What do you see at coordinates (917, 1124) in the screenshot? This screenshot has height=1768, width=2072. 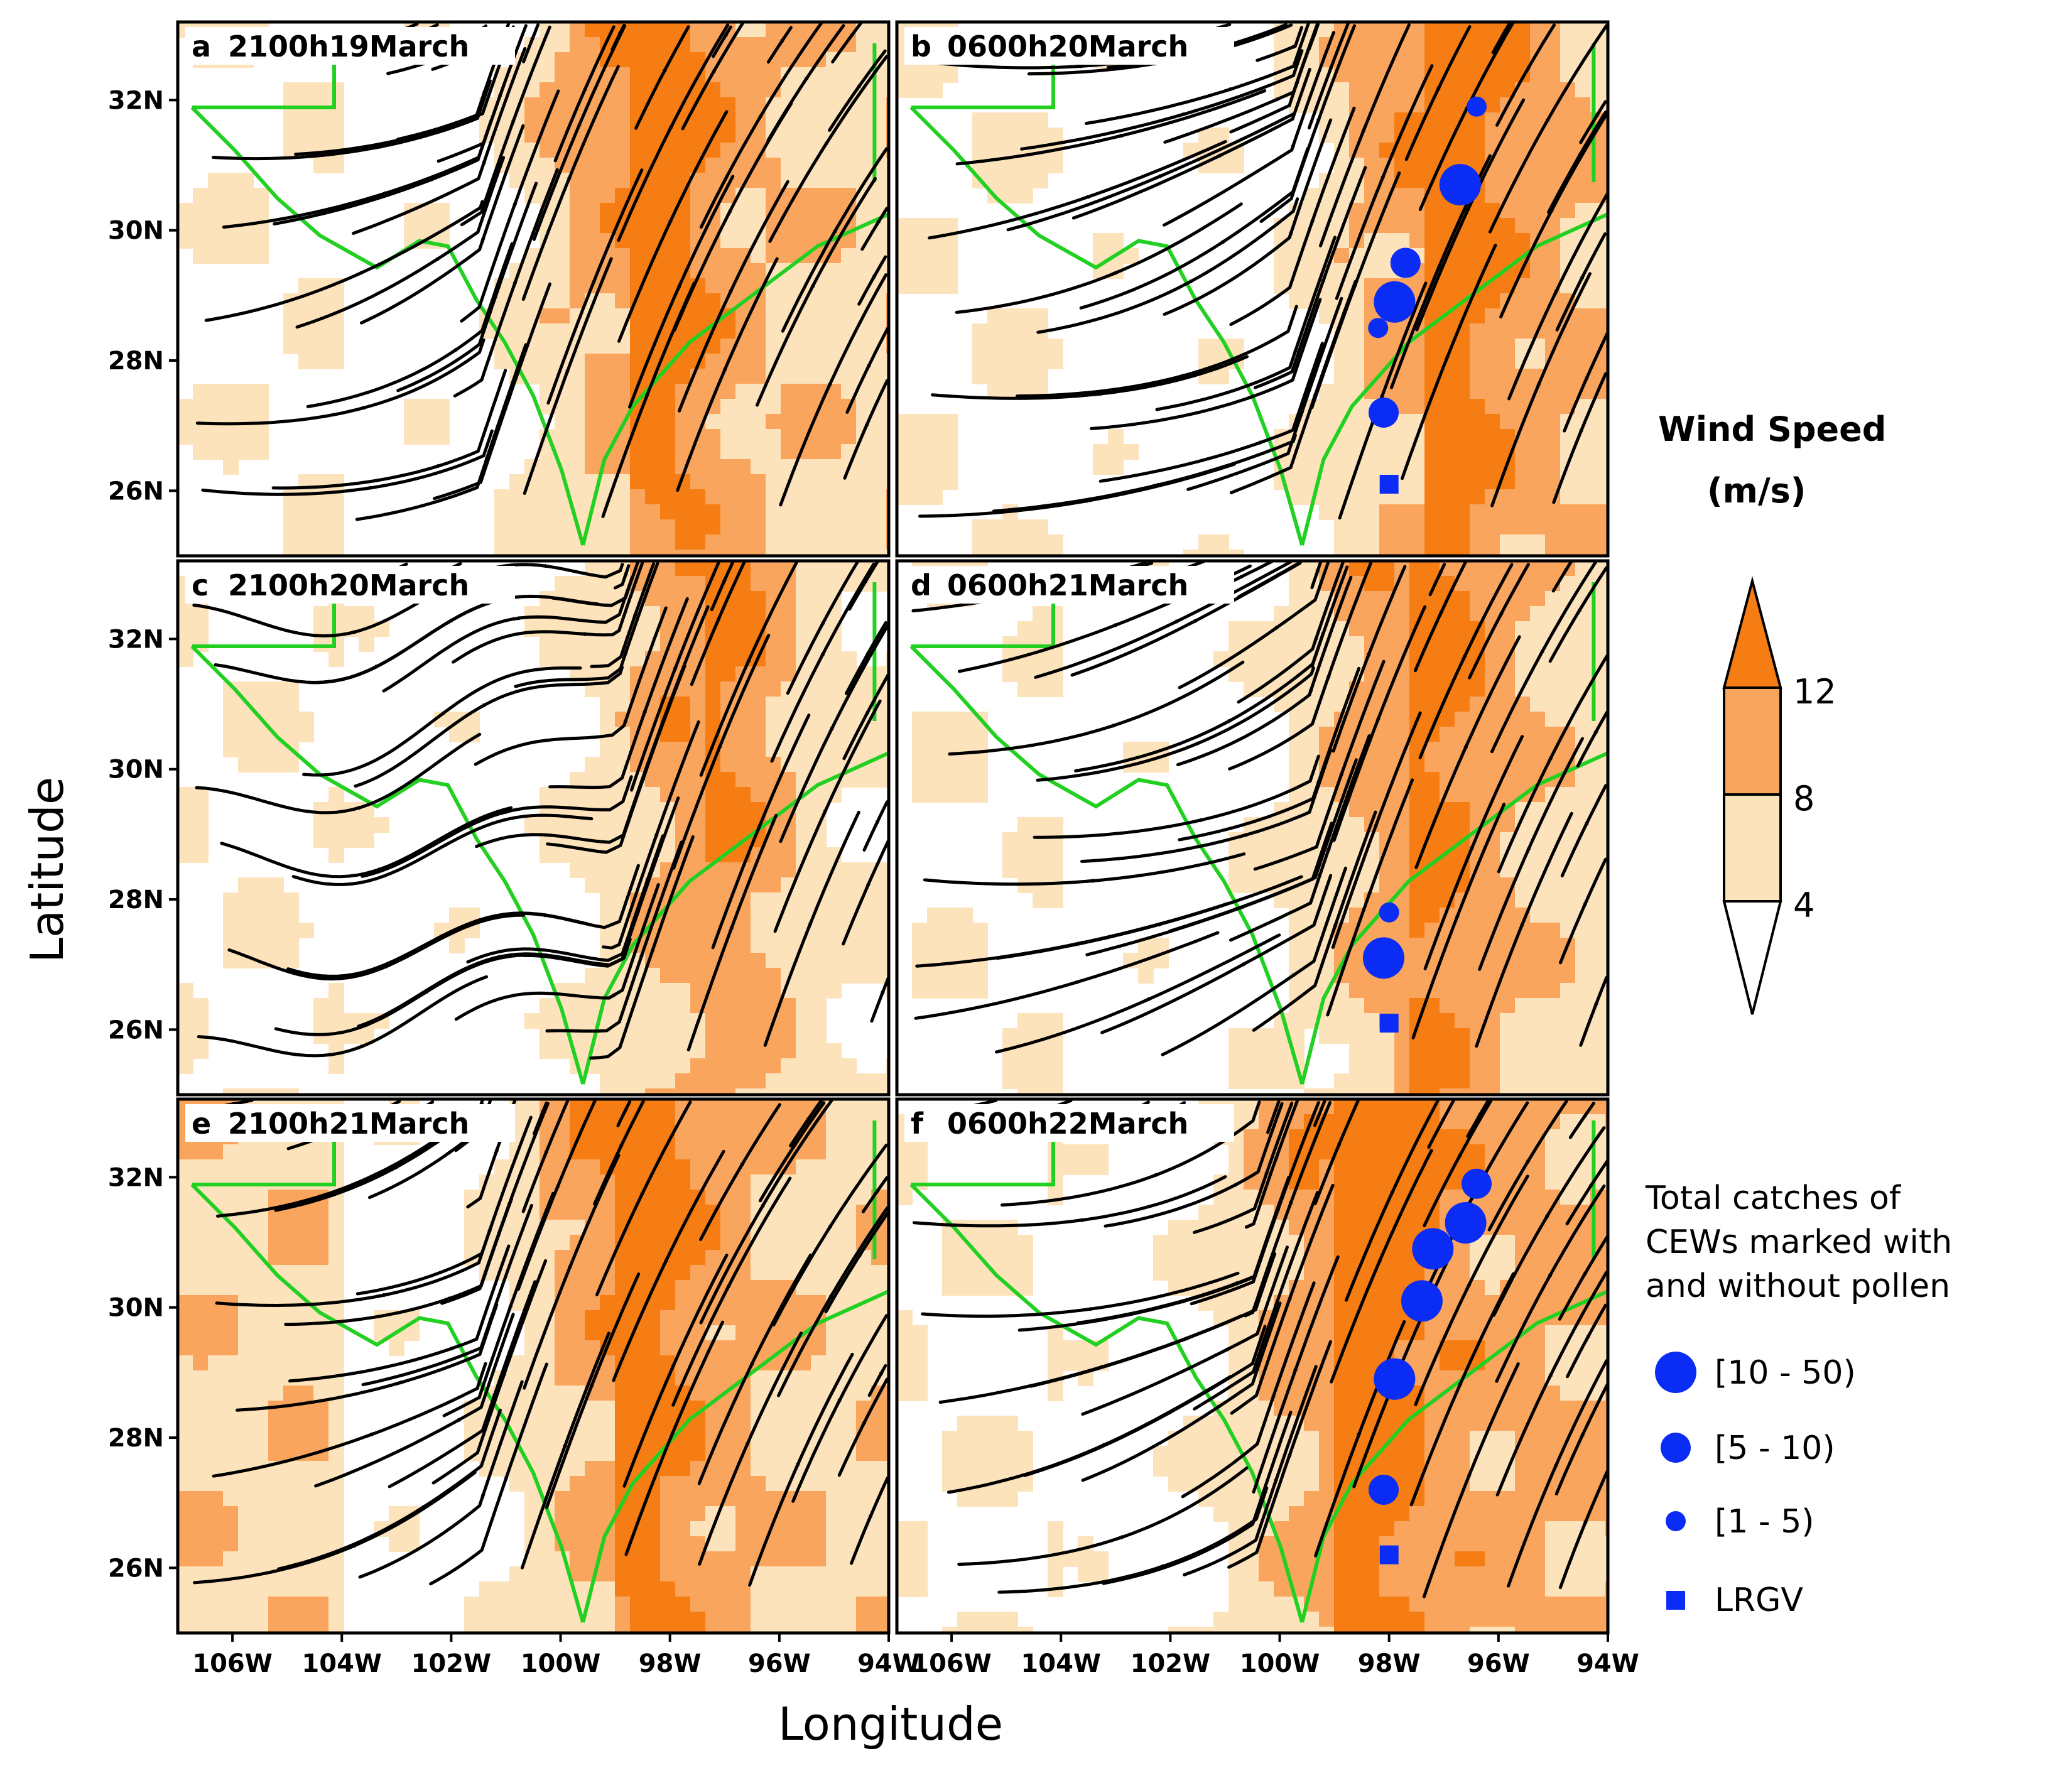 I see `panel-letter: f` at bounding box center [917, 1124].